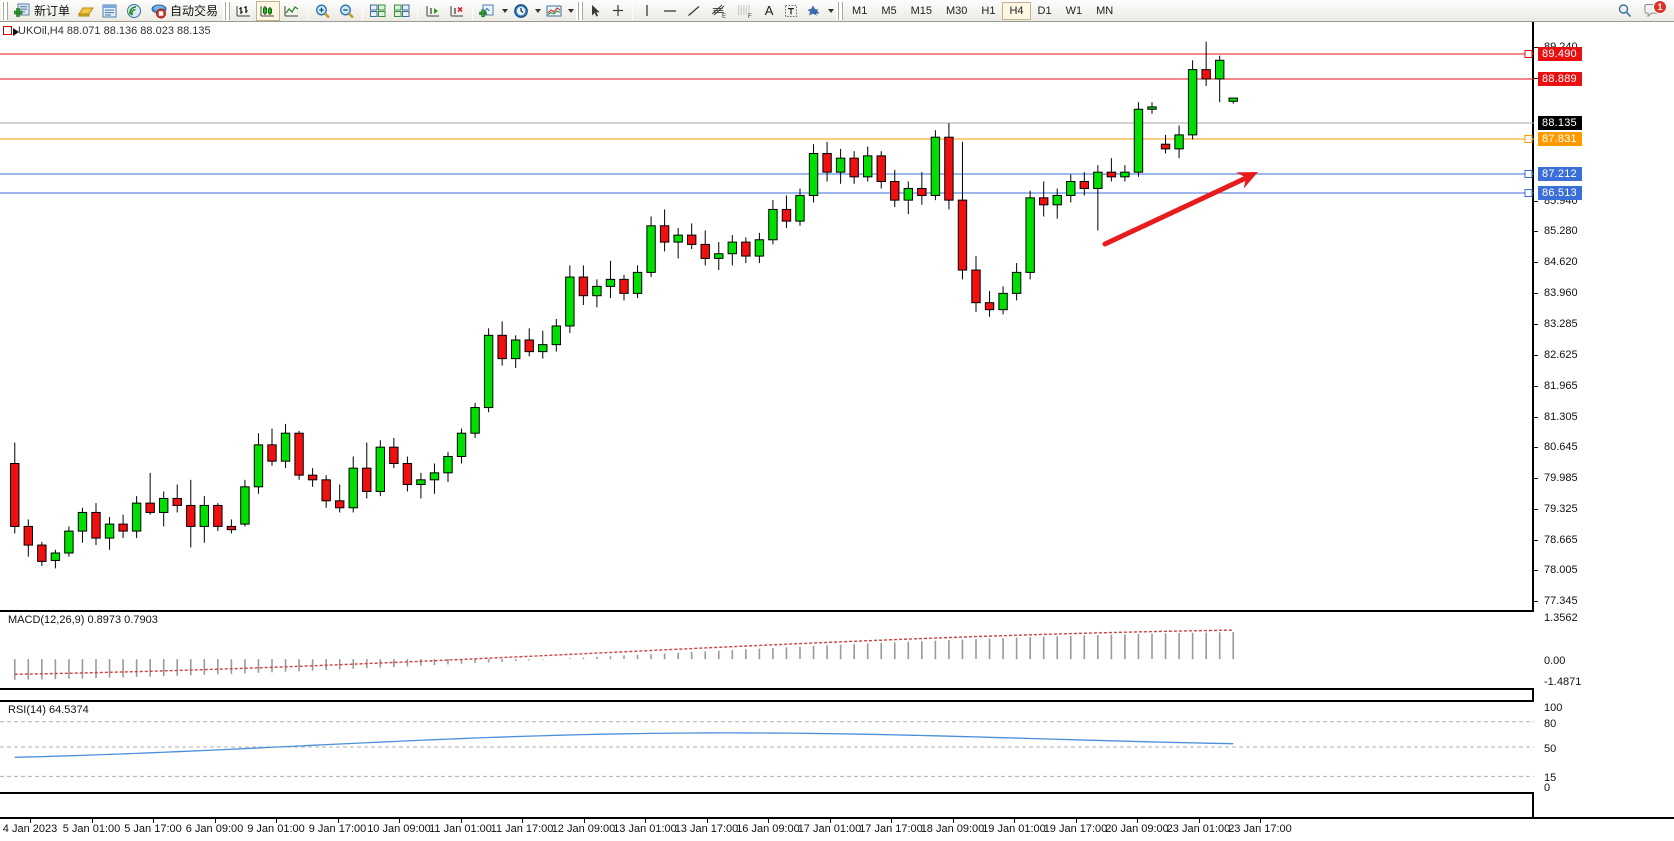 This screenshot has height=841, width=1674. Describe the element at coordinates (1075, 829) in the screenshot. I see `time-tick-label: 19 Jan 17:00` at that location.